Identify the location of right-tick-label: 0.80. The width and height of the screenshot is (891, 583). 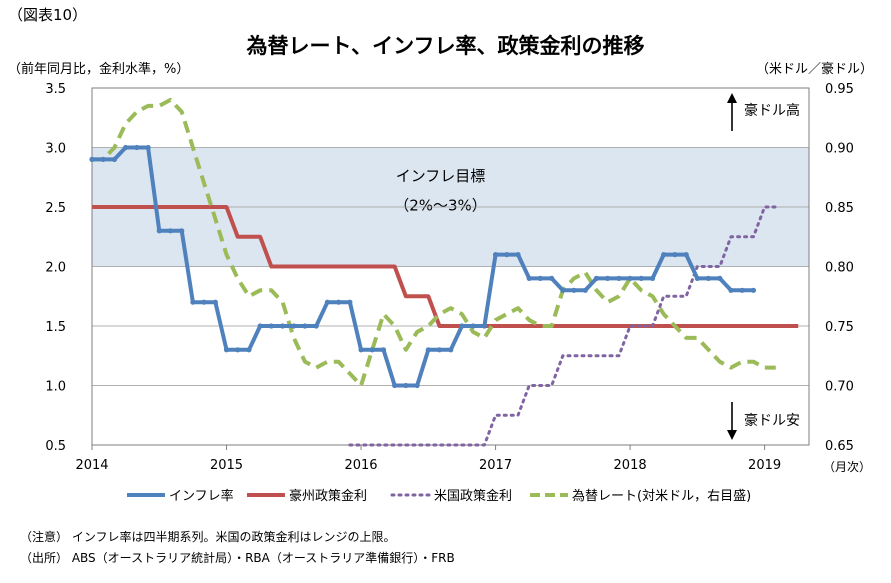
(839, 268).